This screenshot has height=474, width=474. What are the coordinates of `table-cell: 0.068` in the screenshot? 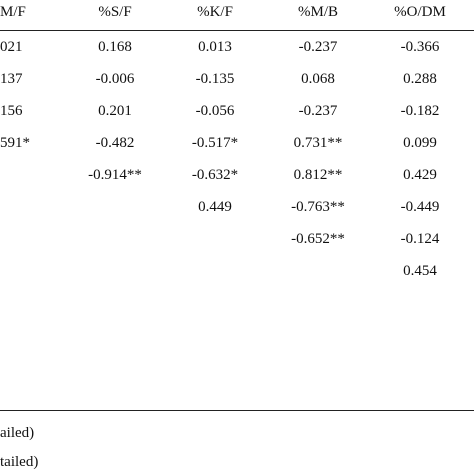 It's located at (318, 79).